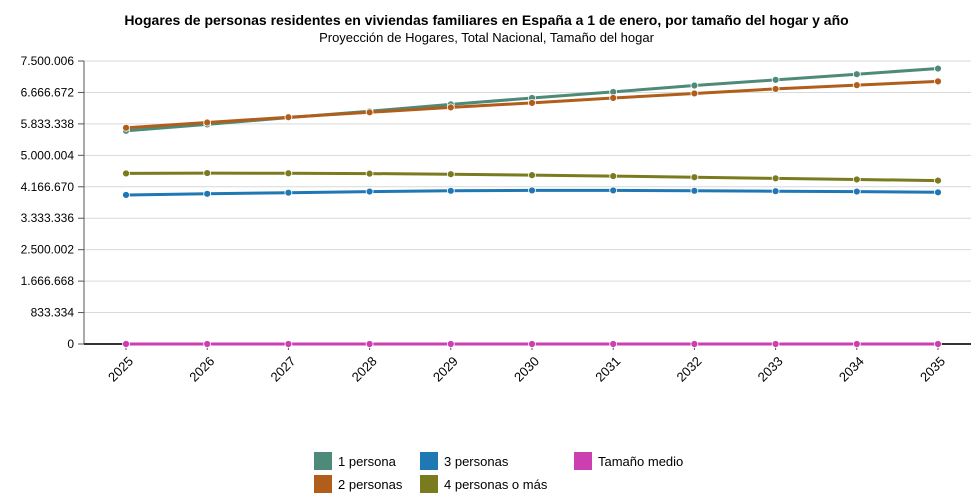  What do you see at coordinates (48, 124) in the screenshot?
I see `y-tick-label: 5.833.338` at bounding box center [48, 124].